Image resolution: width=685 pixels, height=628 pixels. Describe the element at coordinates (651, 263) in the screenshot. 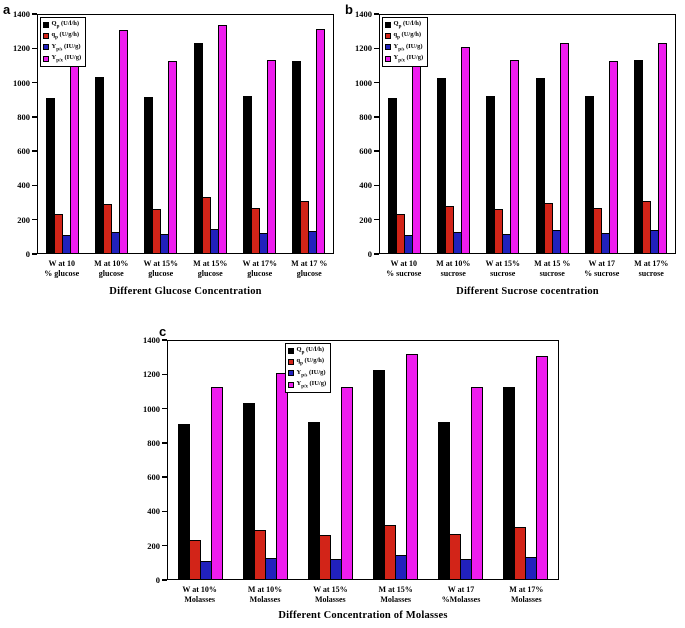

I see `x-axis-category-line: M at 17%` at that location.